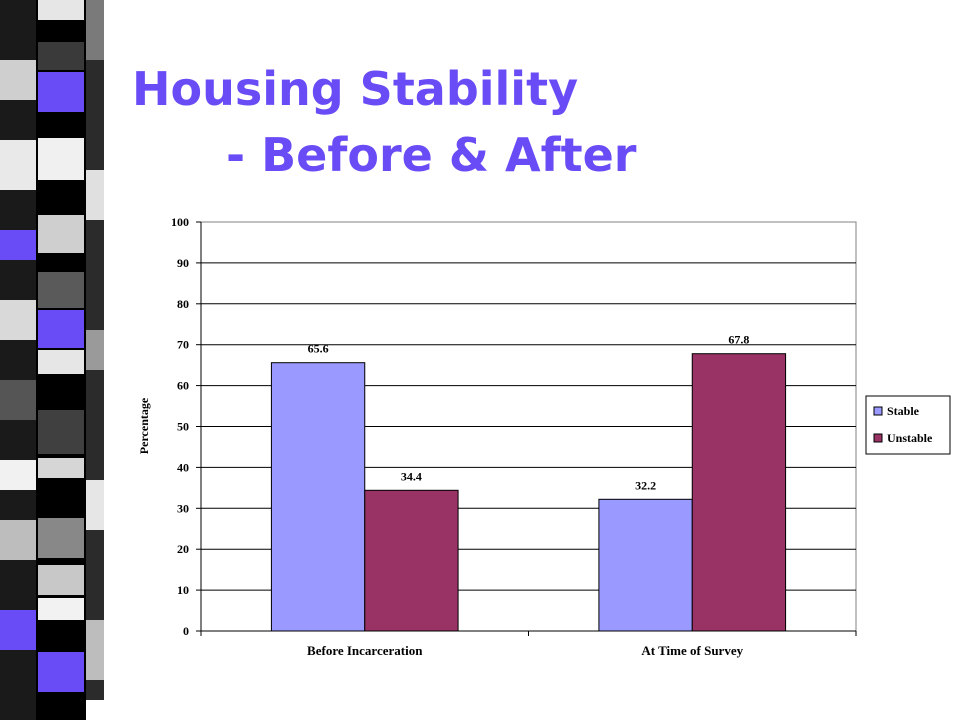  Describe the element at coordinates (431, 155) in the screenshot. I see `slide-subtitle: - Before & After` at that location.